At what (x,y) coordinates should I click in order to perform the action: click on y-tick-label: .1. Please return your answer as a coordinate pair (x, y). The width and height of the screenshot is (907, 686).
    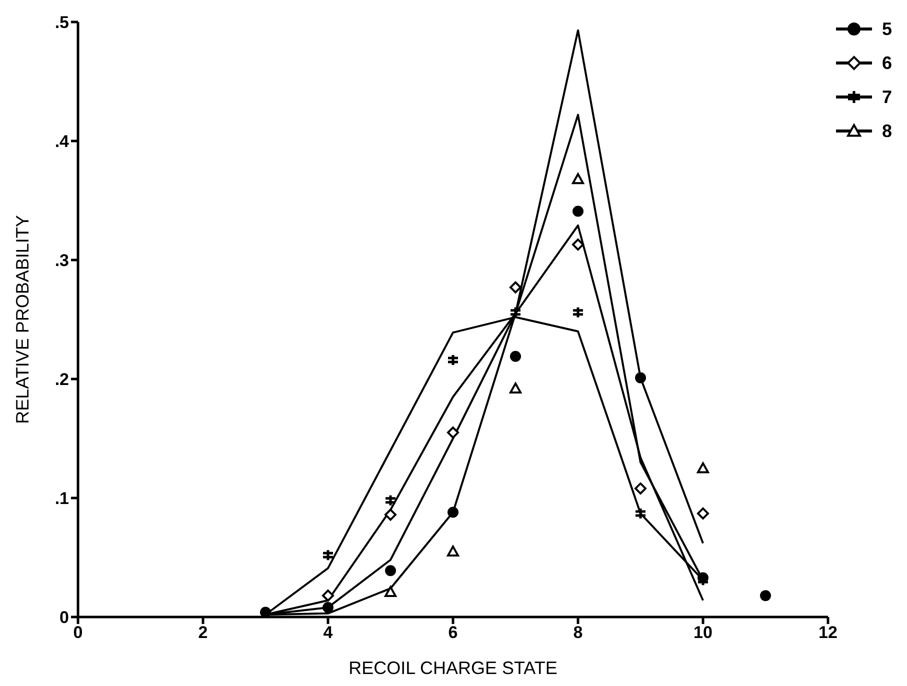
    Looking at the image, I should click on (61, 498).